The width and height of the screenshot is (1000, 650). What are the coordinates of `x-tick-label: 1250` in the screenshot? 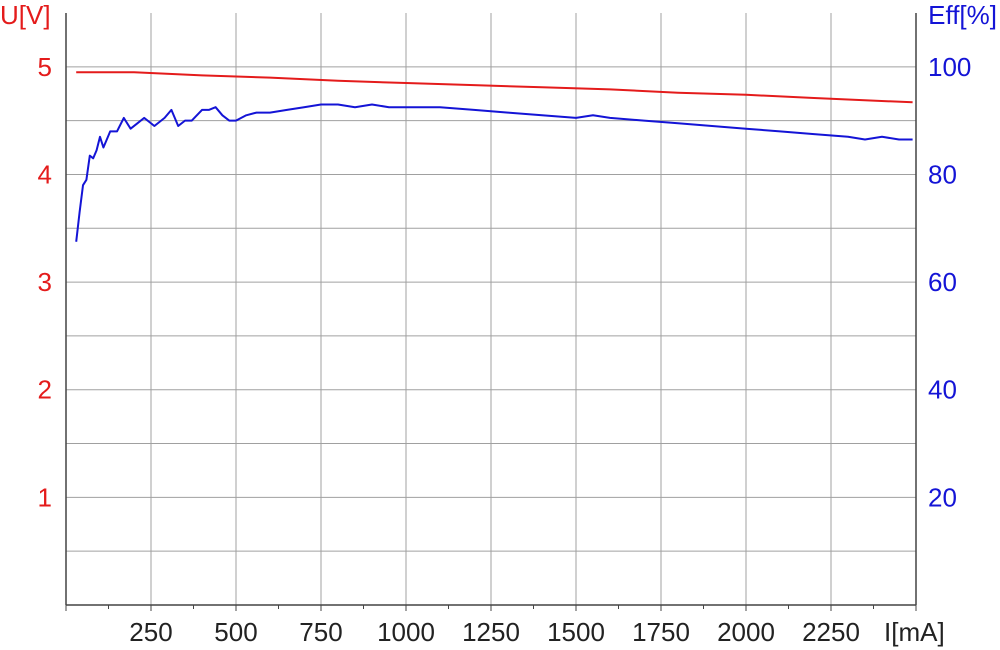 It's located at (491, 632).